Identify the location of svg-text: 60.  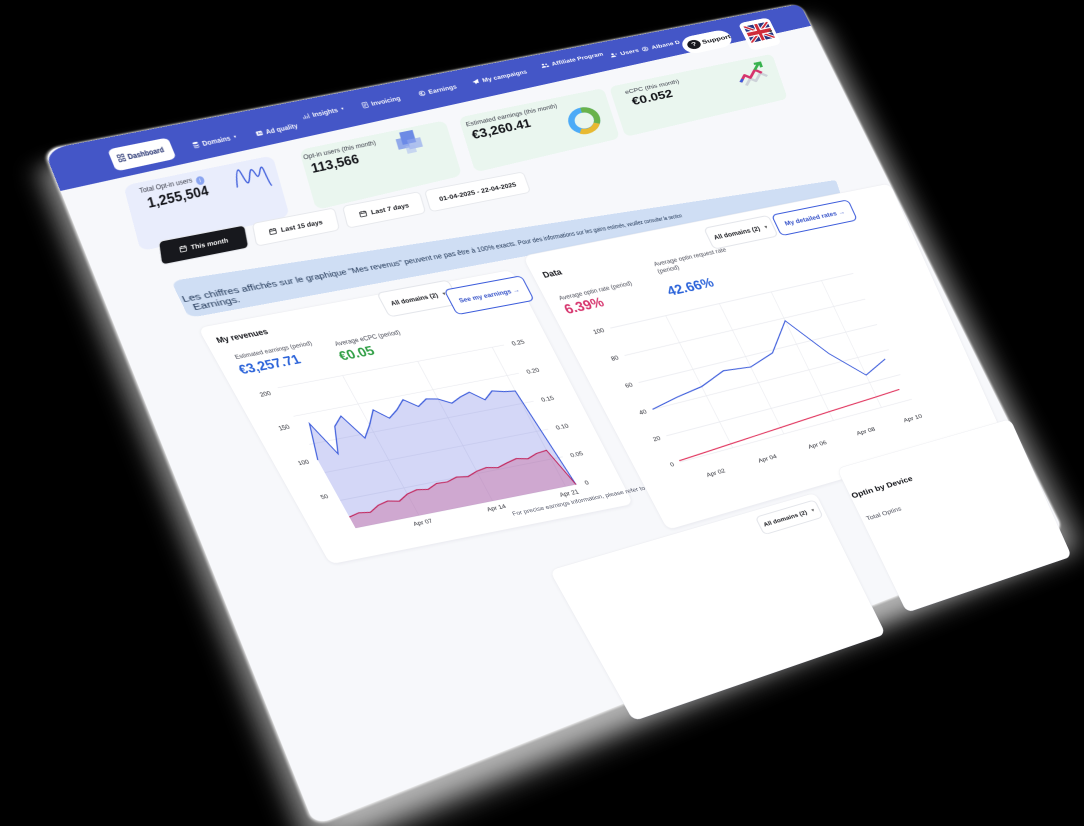
(629, 385).